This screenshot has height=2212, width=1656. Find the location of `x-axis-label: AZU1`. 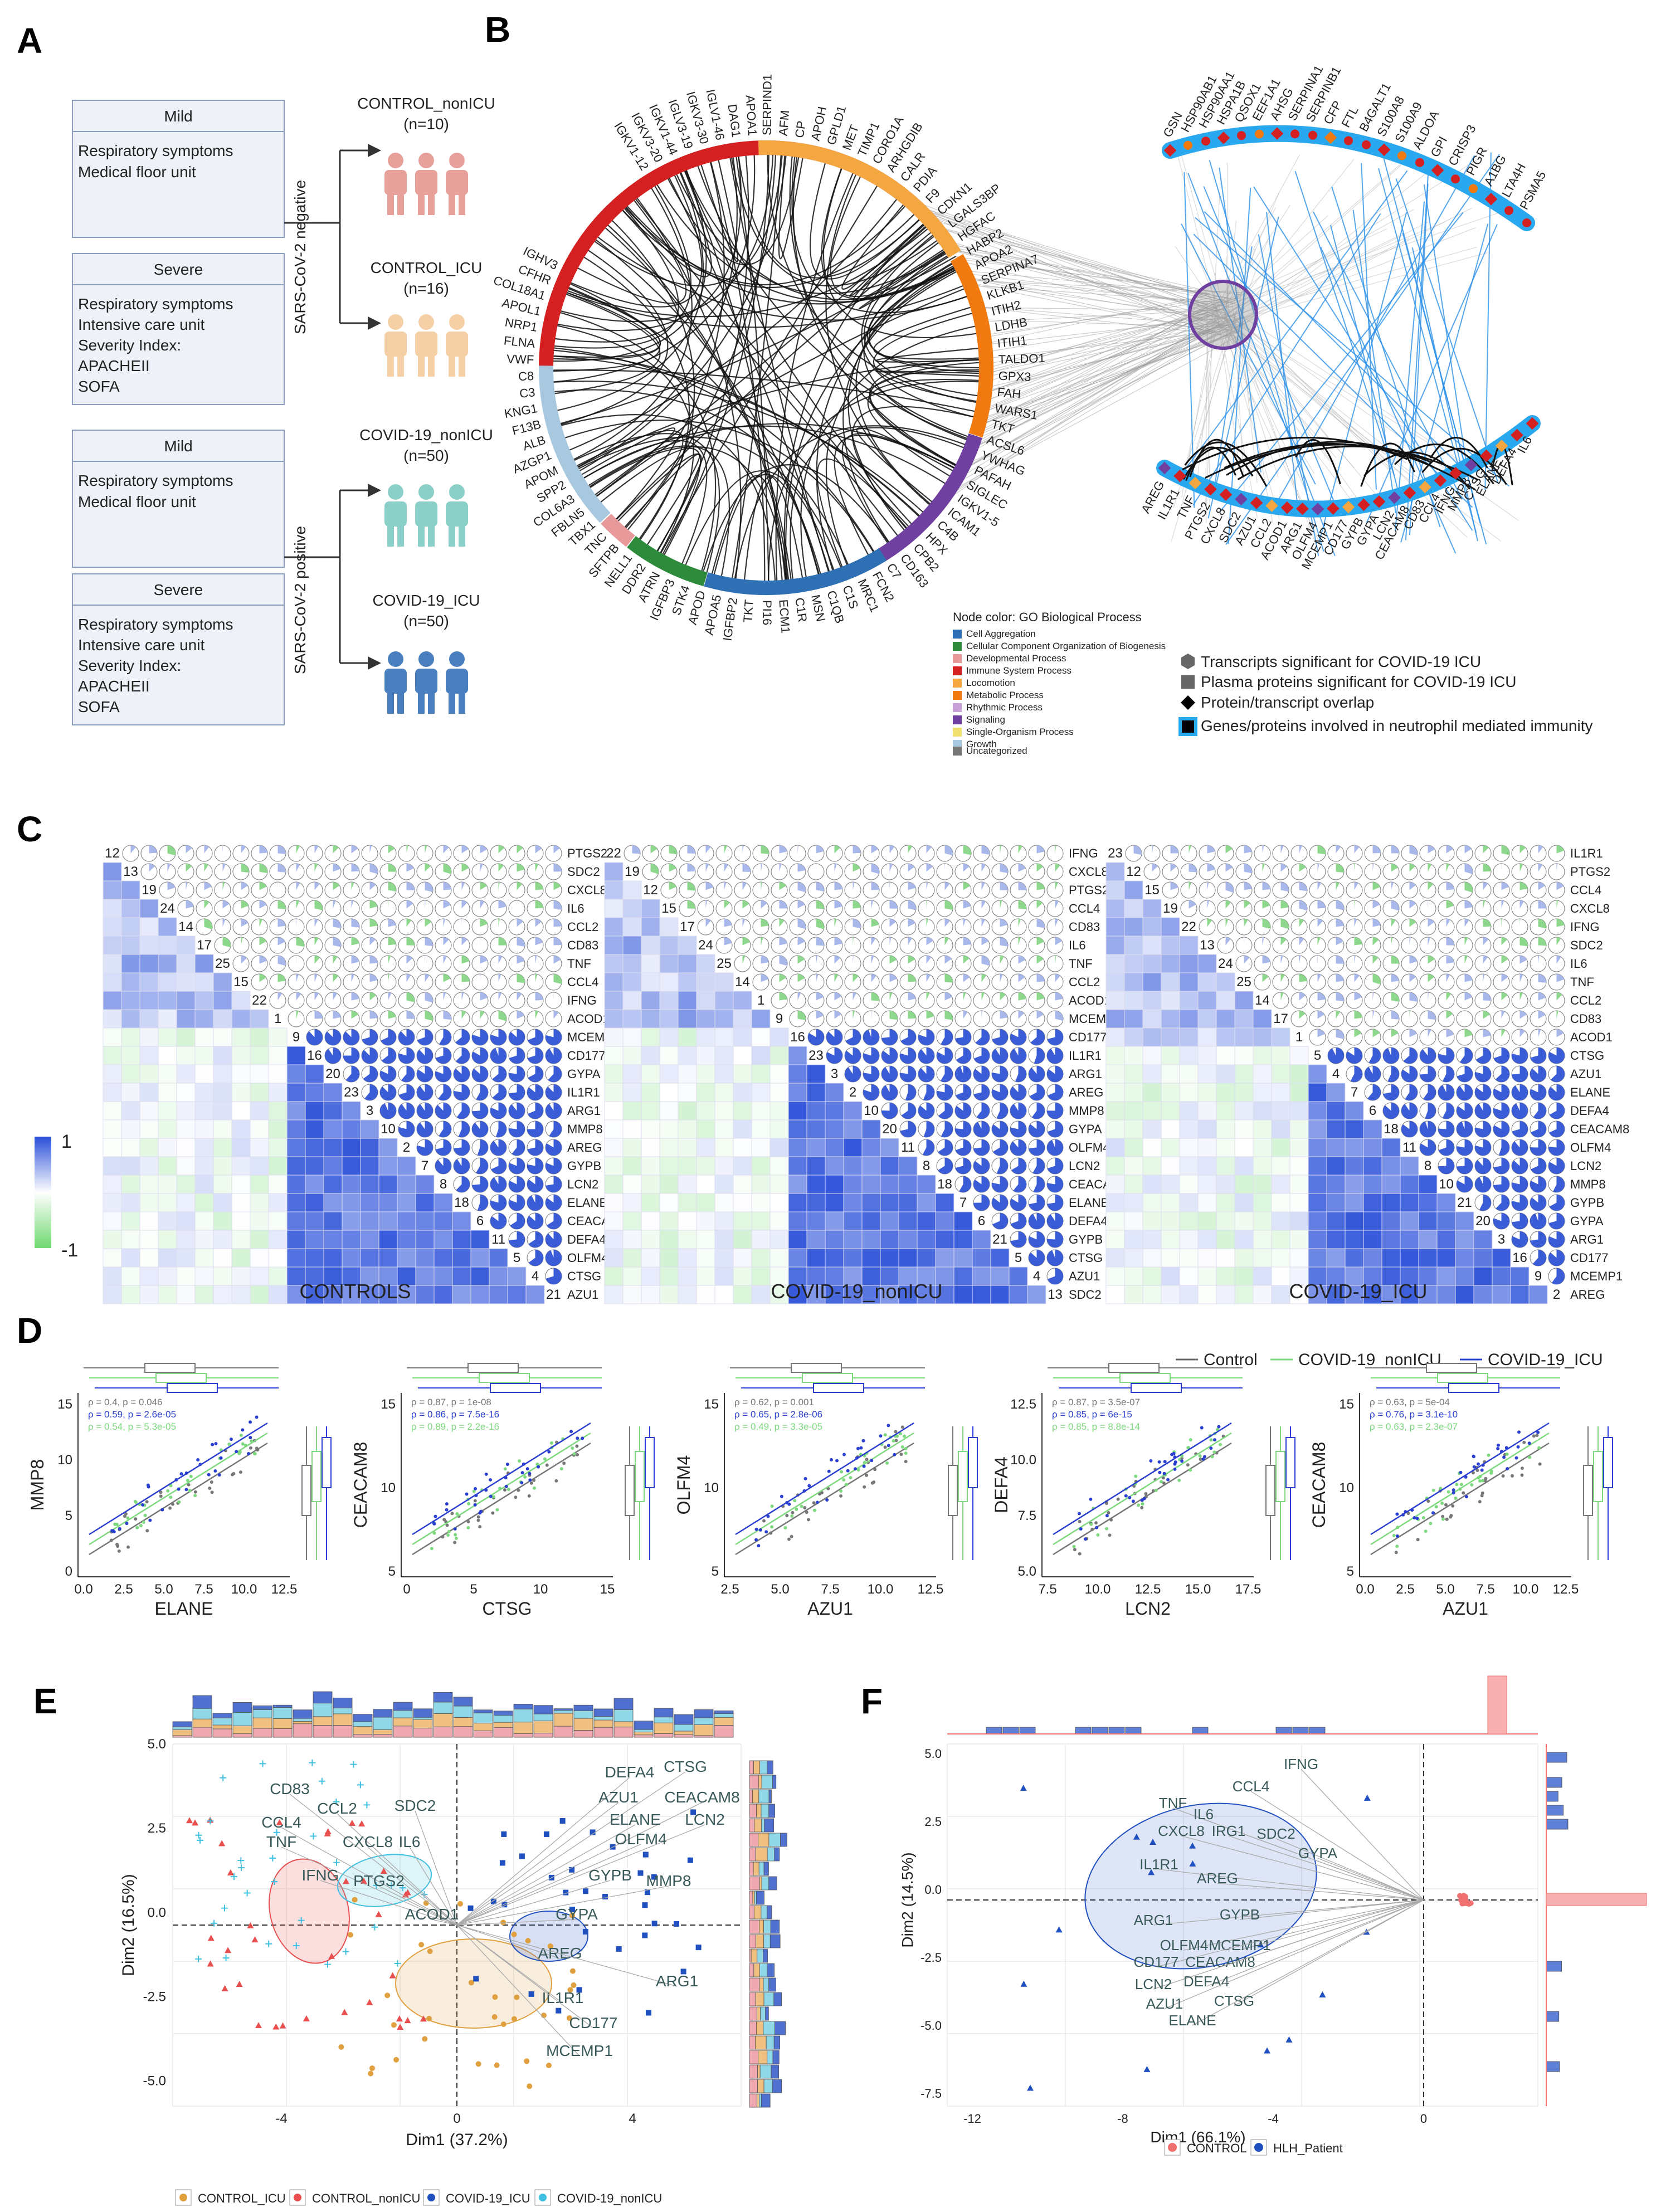

x-axis-label: AZU1 is located at coordinates (830, 1609).